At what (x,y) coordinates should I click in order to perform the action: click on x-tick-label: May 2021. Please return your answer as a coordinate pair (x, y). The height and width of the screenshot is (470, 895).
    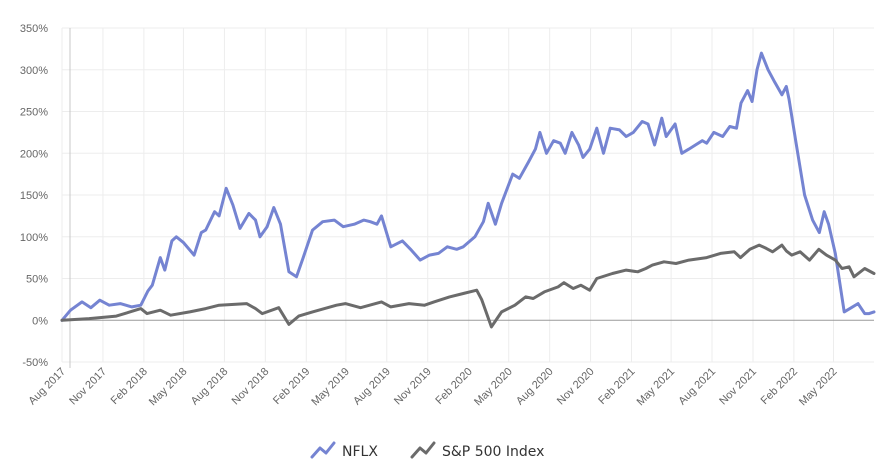
    Looking at the image, I should click on (656, 387).